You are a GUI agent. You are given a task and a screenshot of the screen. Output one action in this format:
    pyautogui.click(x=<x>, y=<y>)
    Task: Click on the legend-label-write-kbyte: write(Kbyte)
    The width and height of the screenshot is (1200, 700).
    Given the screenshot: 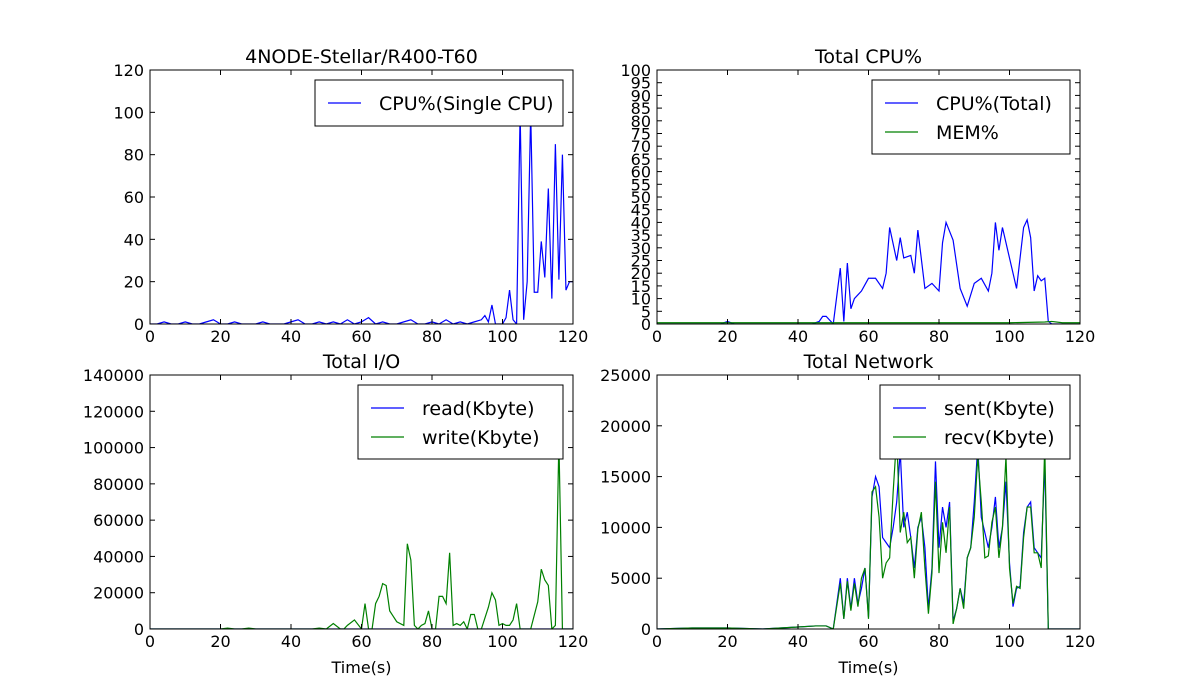 What is the action you would take?
    pyautogui.click(x=481, y=438)
    